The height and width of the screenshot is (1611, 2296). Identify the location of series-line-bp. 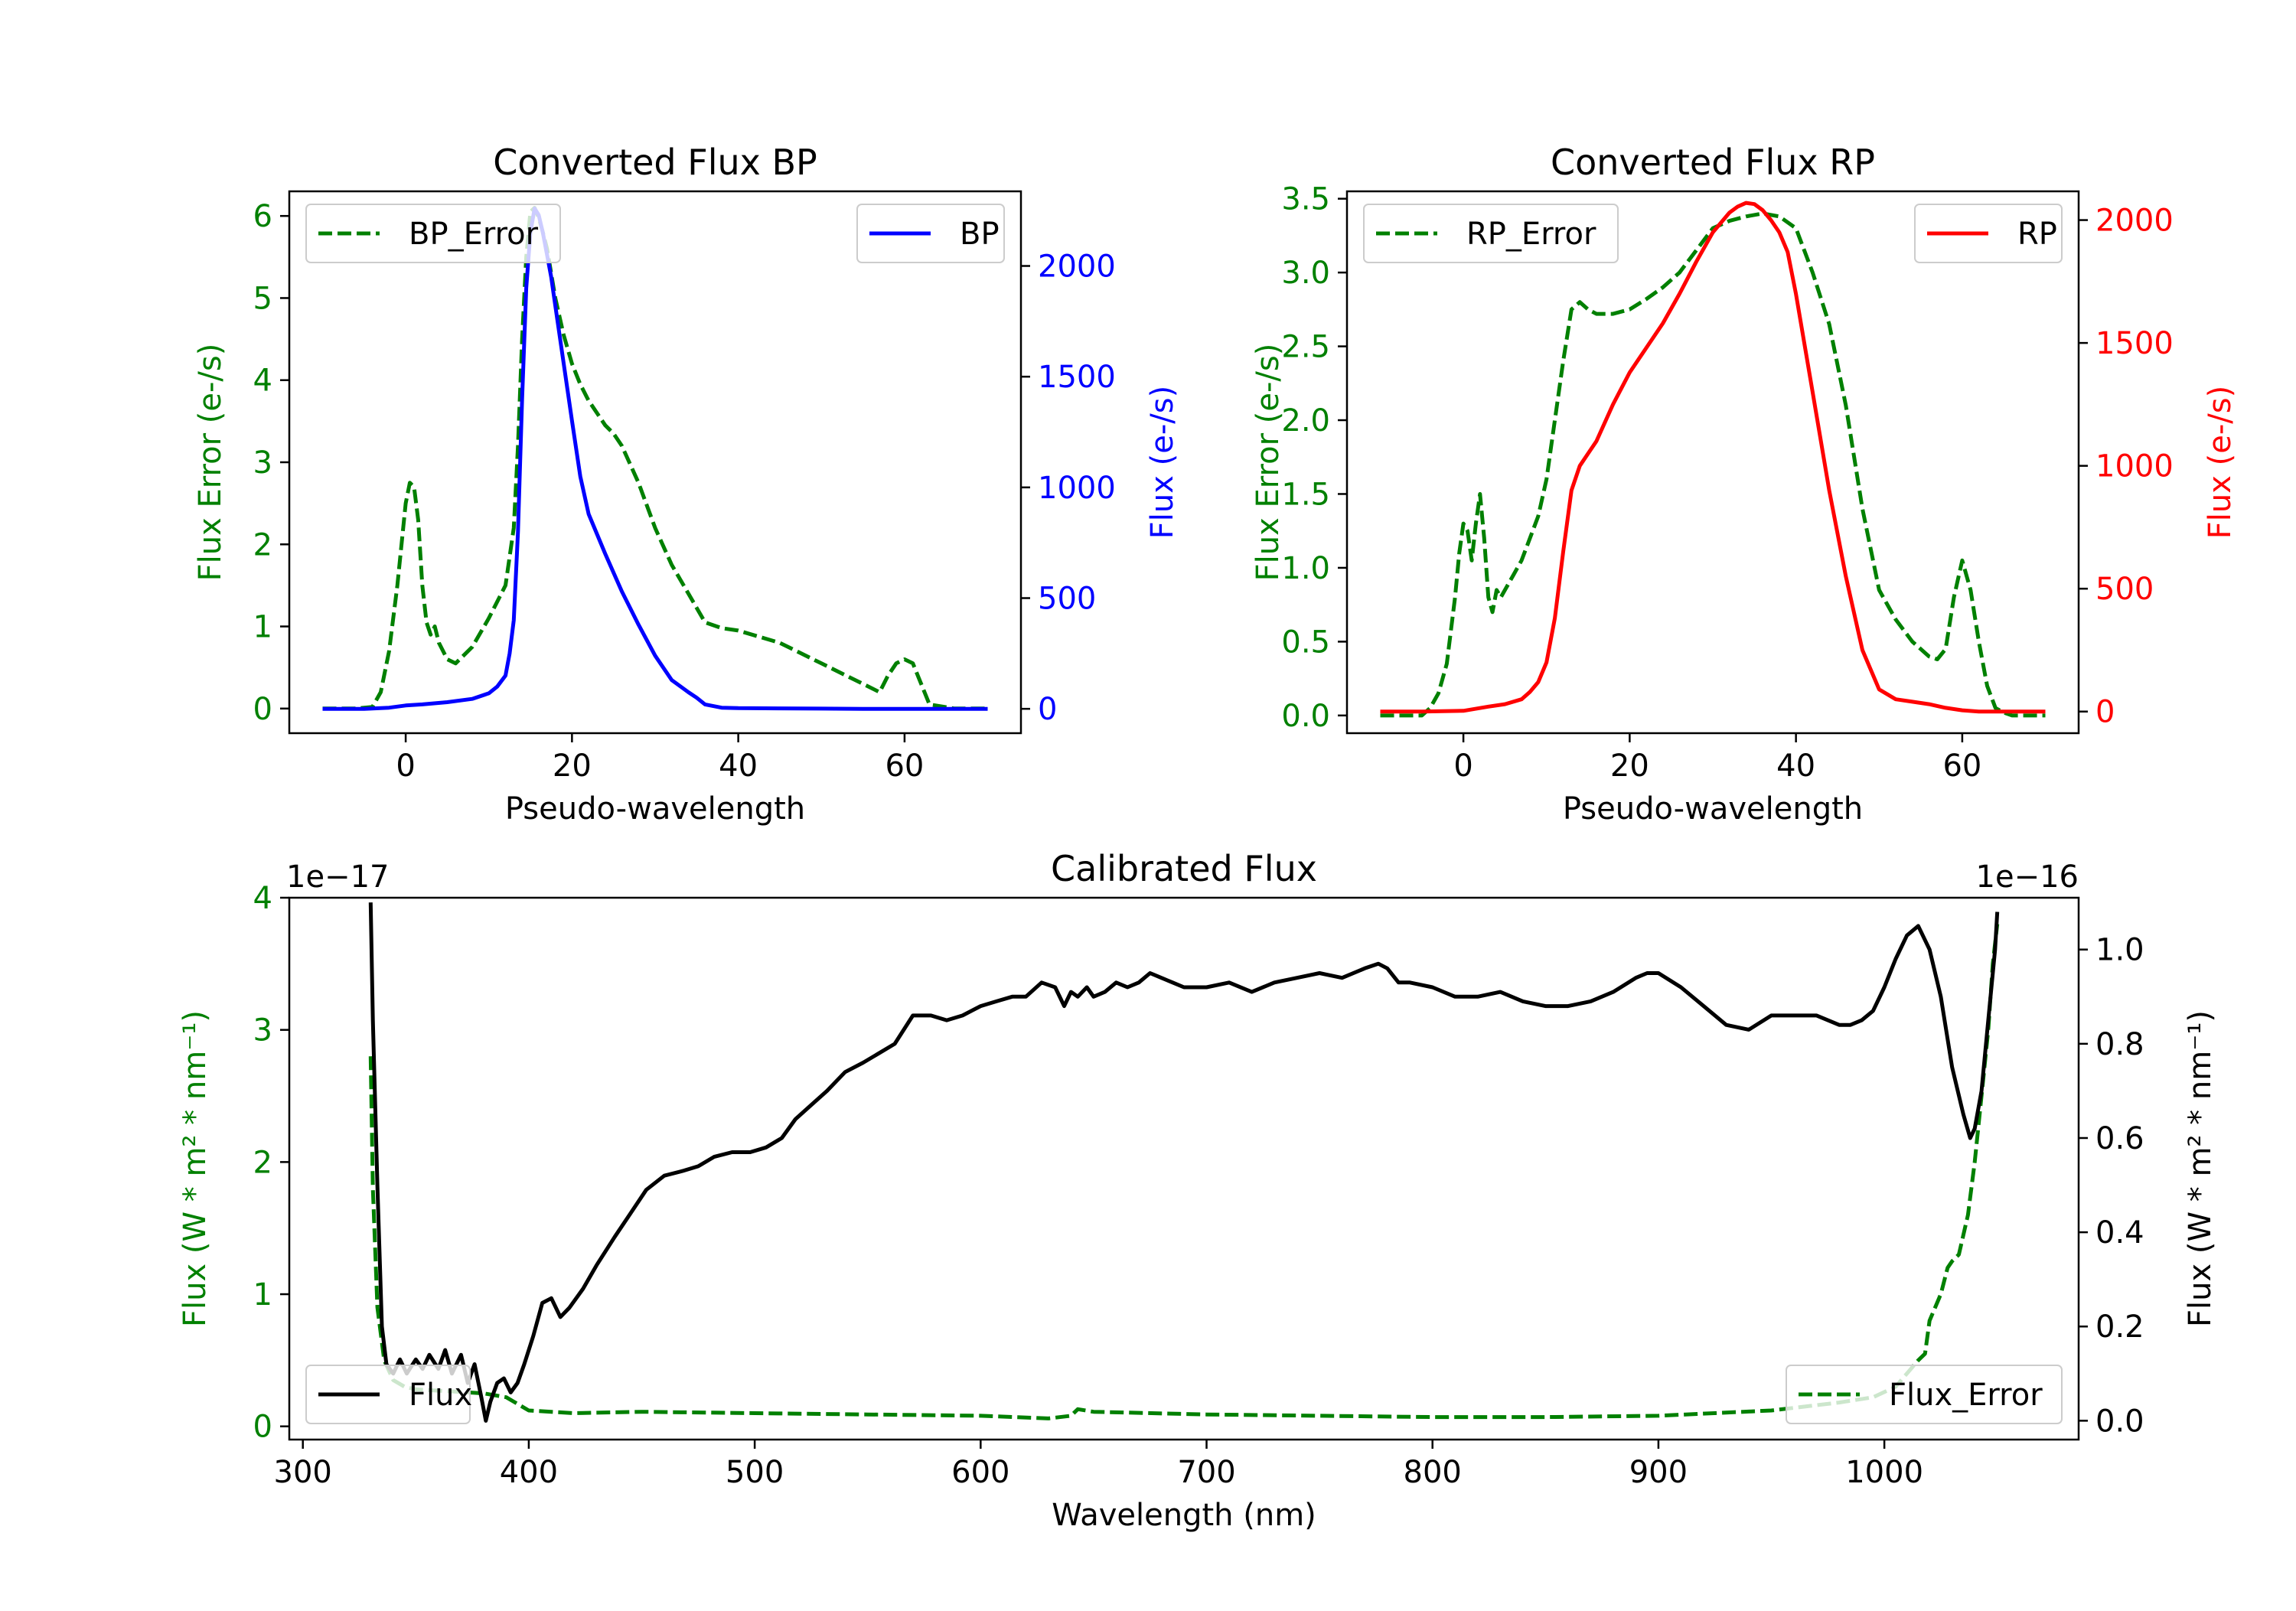
(655, 458).